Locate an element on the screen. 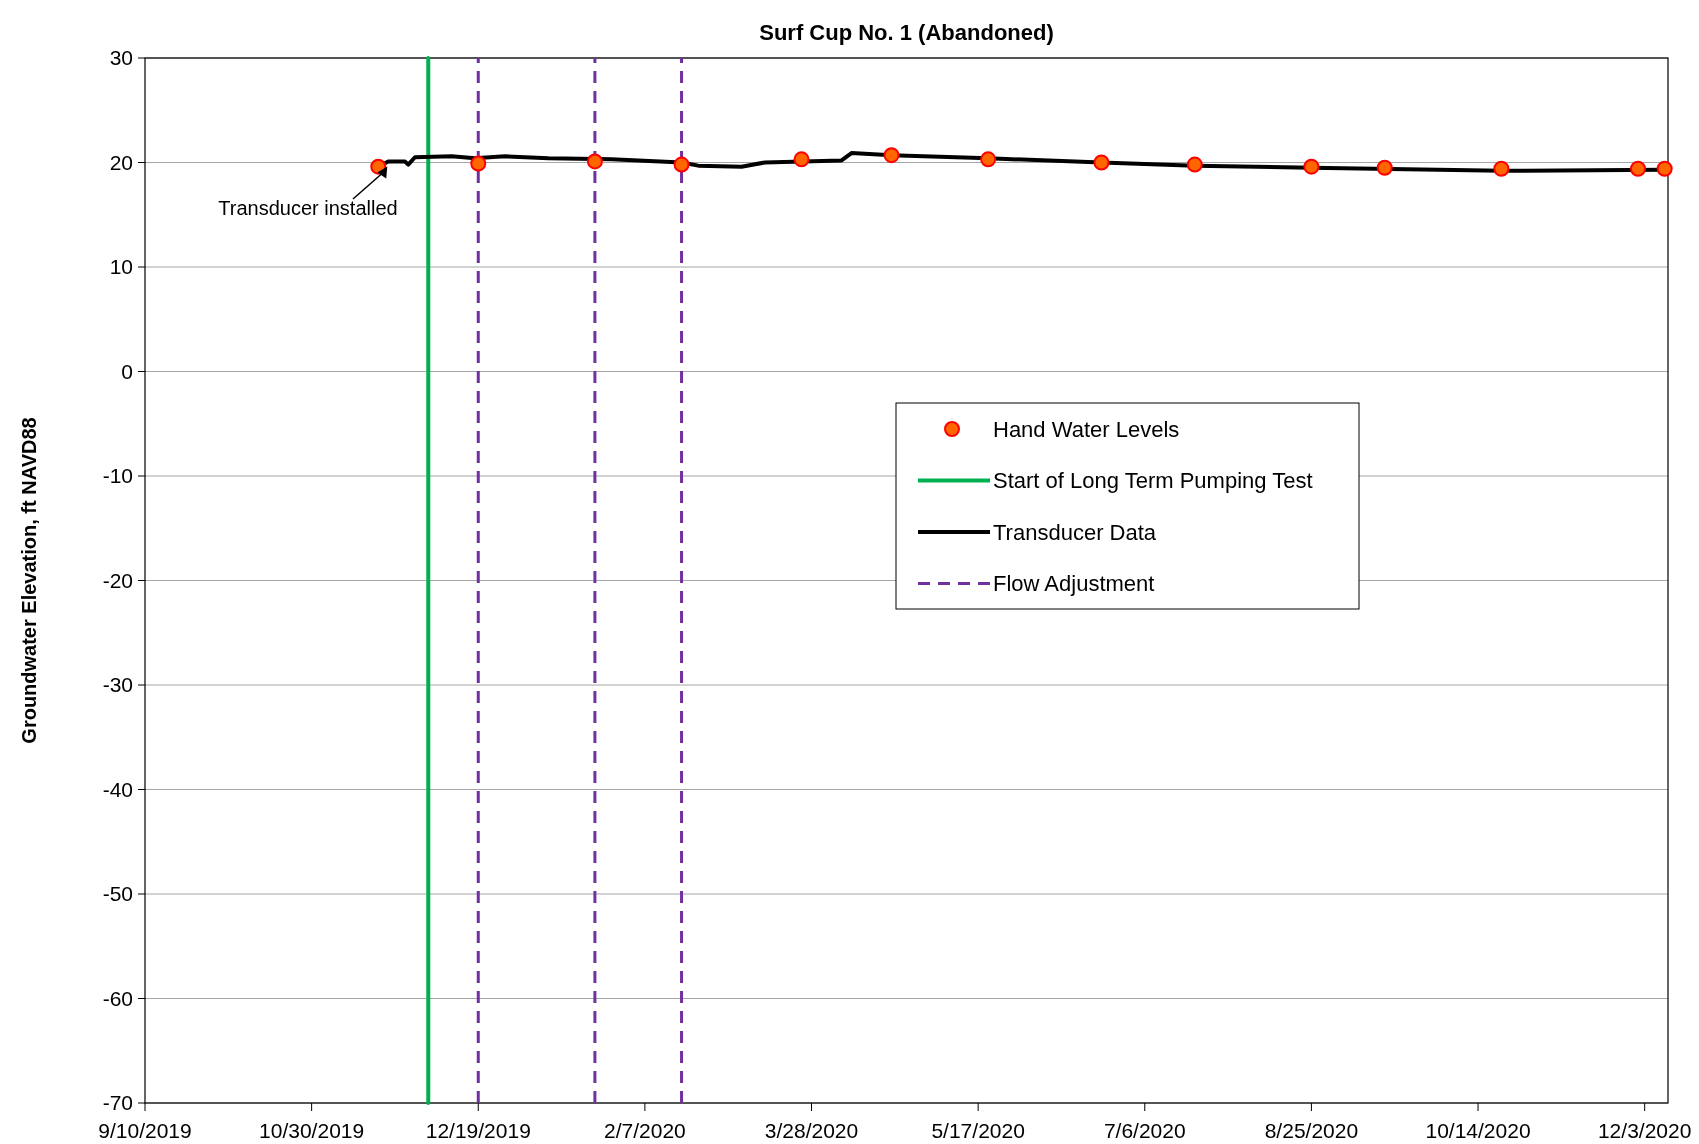  y-tick-label: 0 is located at coordinates (127, 371).